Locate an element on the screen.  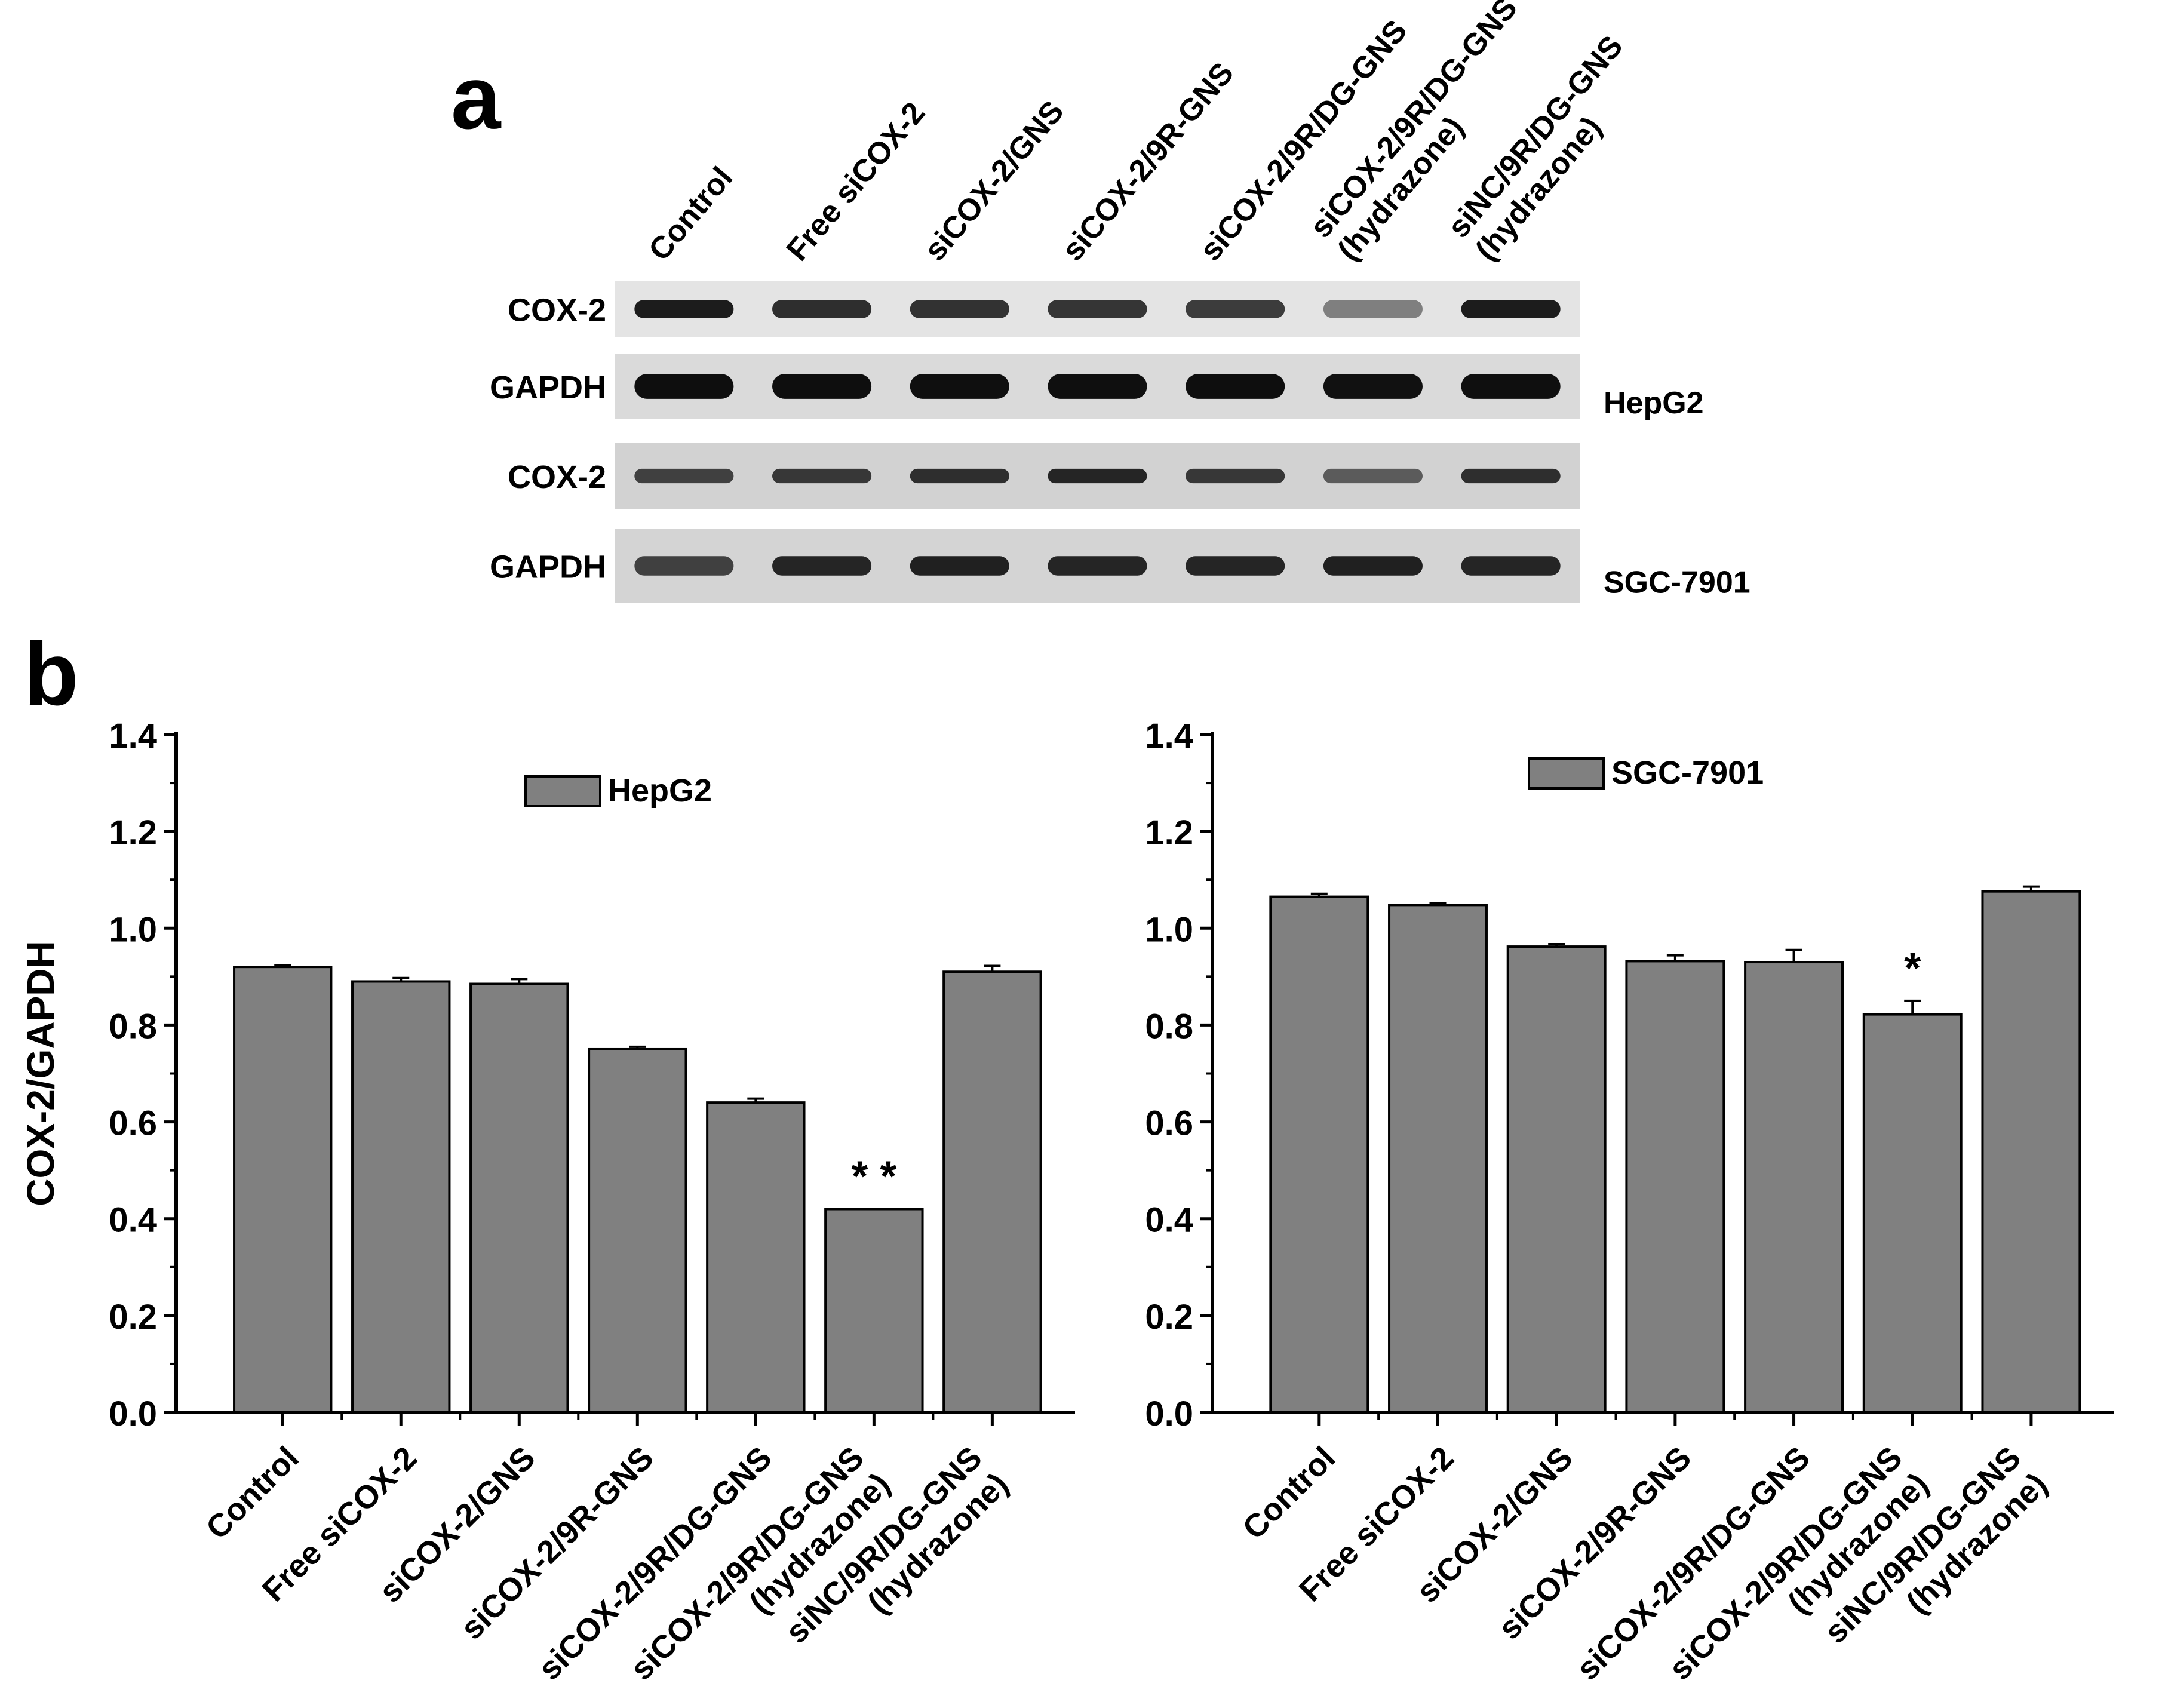
legend-label: SGC-7901 is located at coordinates (1687, 773).